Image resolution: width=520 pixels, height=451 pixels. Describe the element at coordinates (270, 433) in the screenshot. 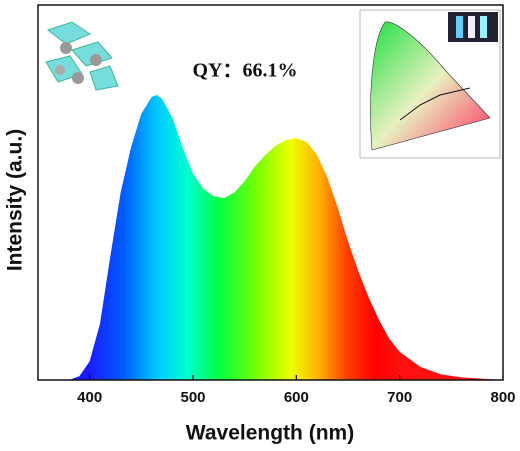

I see `x-axis-title: Wavelength (nm)` at that location.